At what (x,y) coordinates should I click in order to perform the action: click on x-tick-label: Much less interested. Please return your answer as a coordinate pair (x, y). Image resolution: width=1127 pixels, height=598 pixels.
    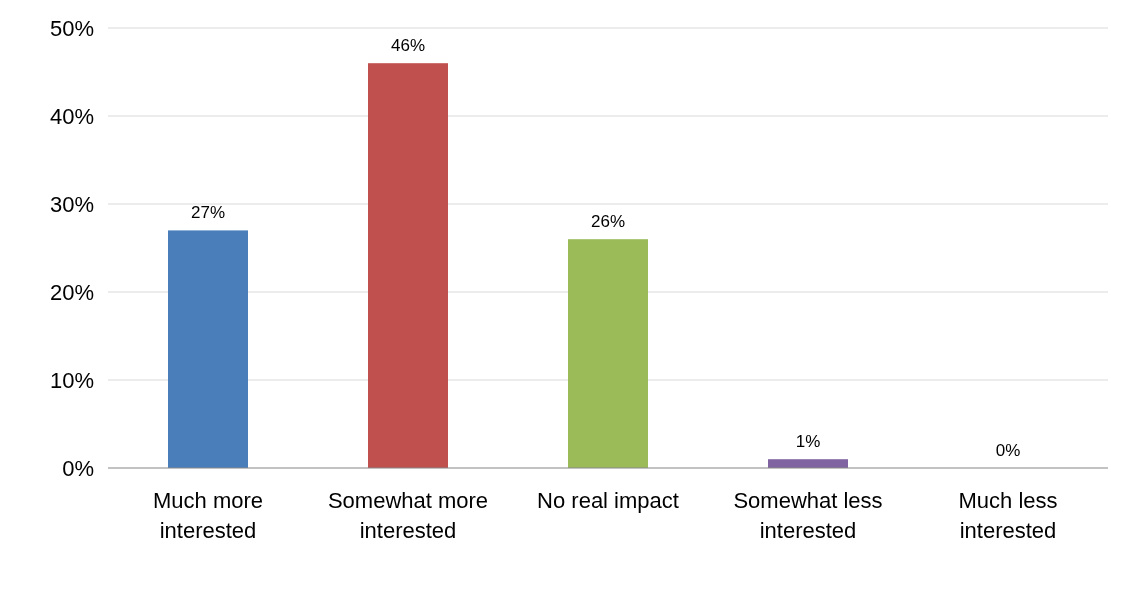
    Looking at the image, I should click on (1008, 515).